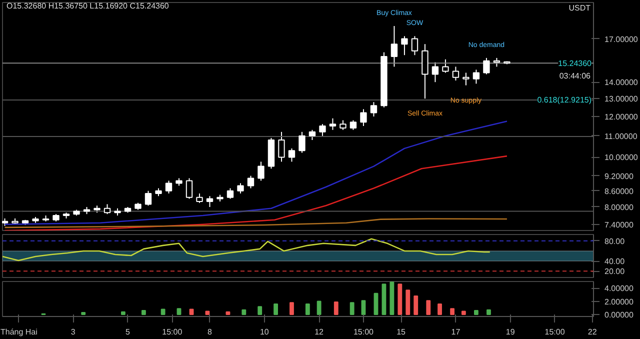  Describe the element at coordinates (619, 207) in the screenshot. I see `y-tick-label: 8.00000` at that location.